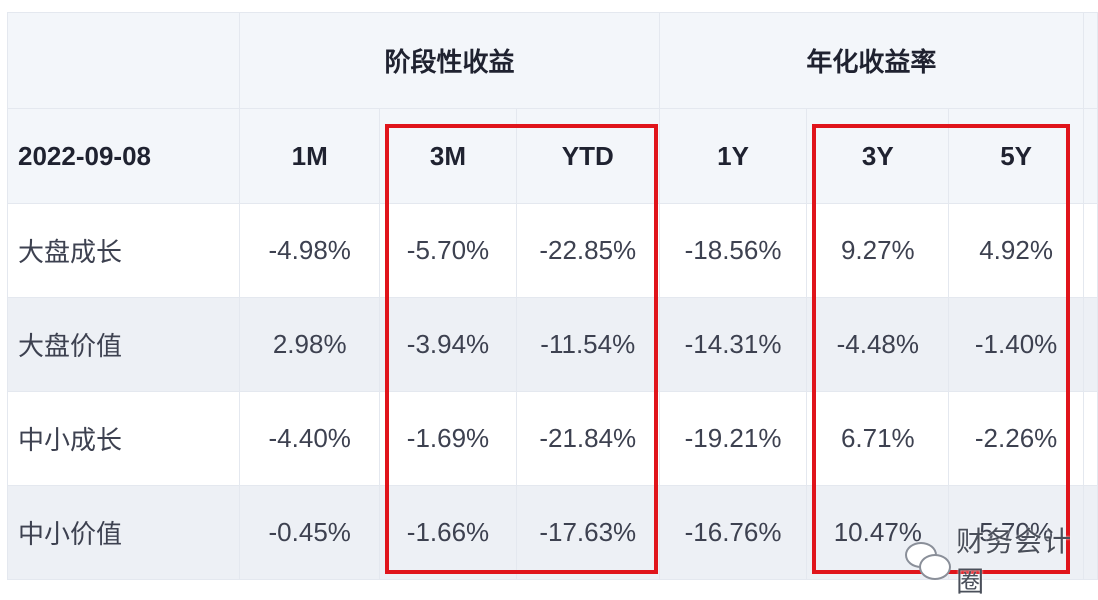 The height and width of the screenshot is (600, 1098). Describe the element at coordinates (123, 60) in the screenshot. I see `header-corner-cell` at that location.